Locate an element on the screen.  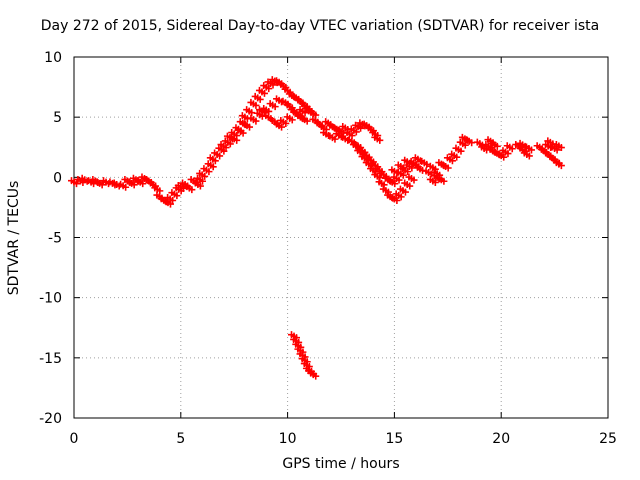
y-tick-label: -20 is located at coordinates (50, 419).